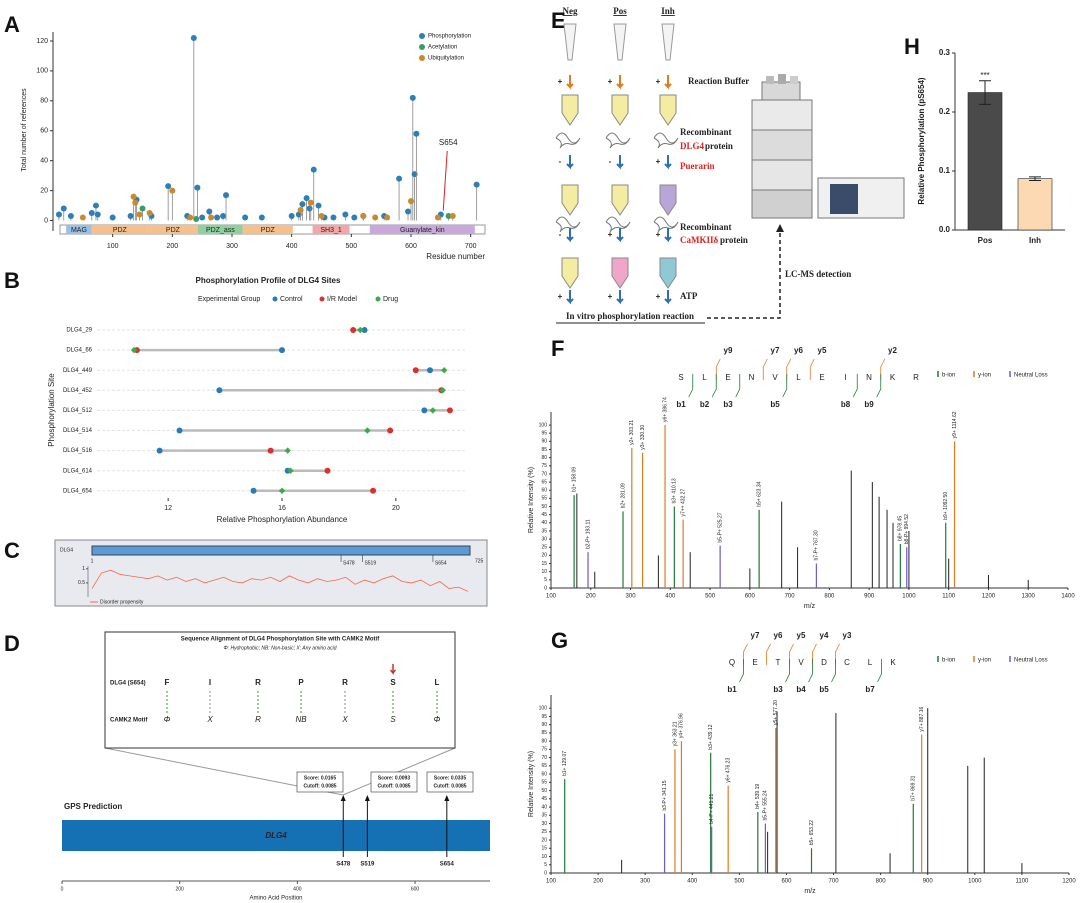 This screenshot has height=903, width=1080. What do you see at coordinates (302, 694) in the screenshot?
I see `alignment-cells: F Φ I X R R P NB R X S S L Φ` at bounding box center [302, 694].